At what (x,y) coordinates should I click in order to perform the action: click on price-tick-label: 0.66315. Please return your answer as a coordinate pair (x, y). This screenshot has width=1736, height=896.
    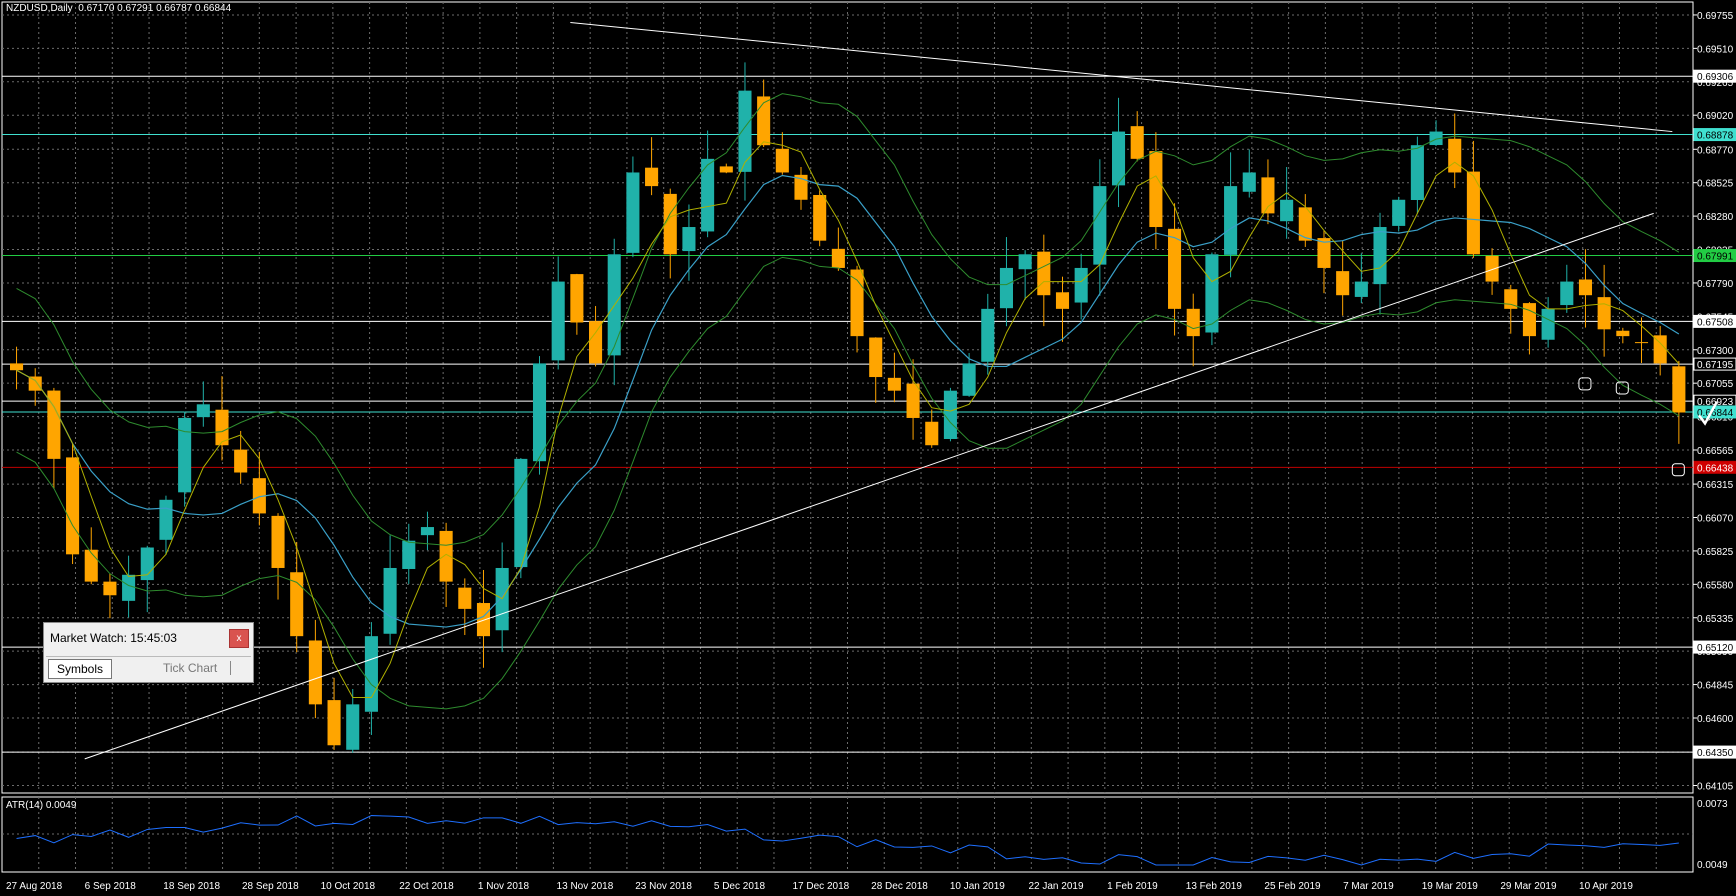
    Looking at the image, I should click on (1715, 485).